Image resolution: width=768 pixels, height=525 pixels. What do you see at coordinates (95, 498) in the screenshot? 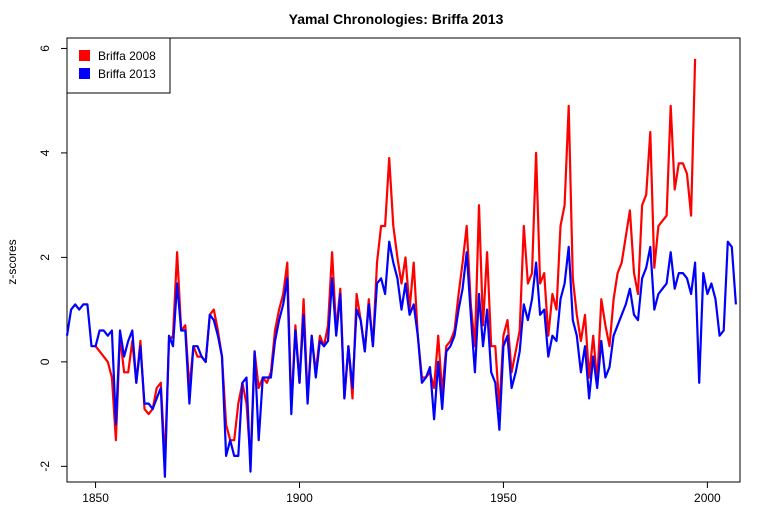
I see `x-tick-label: 1850` at bounding box center [95, 498].